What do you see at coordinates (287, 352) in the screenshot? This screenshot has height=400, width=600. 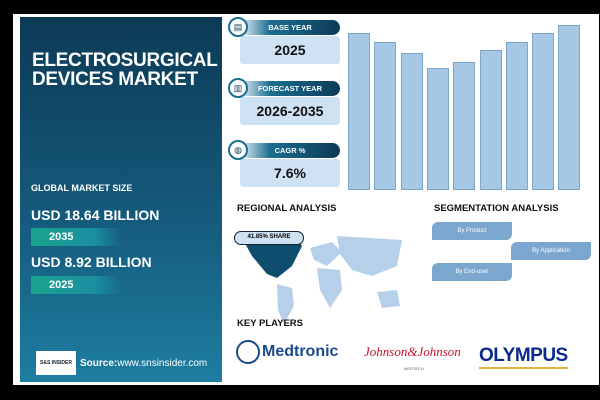 I see `medtronic-logo: Medtronic` at bounding box center [287, 352].